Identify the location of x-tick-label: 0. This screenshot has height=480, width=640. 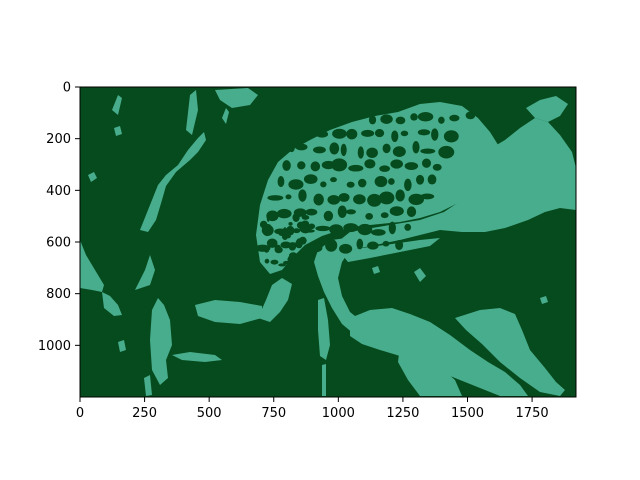
(80, 413).